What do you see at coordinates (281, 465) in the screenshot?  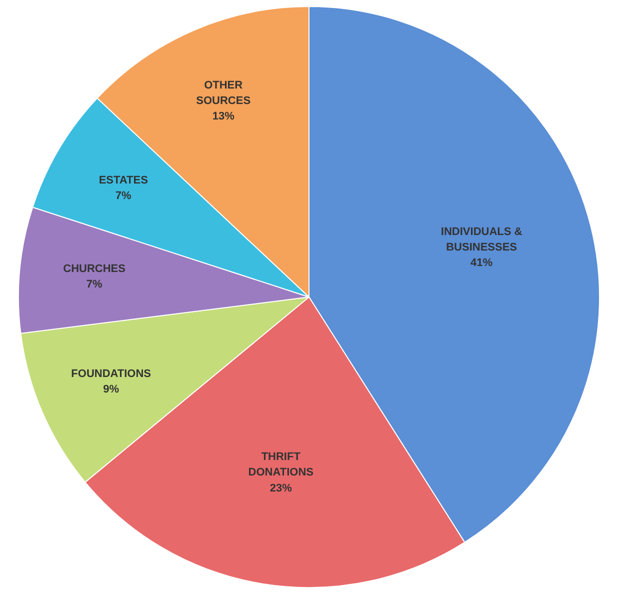 I see `slice-label: THRIFT DONATIONS` at bounding box center [281, 465].